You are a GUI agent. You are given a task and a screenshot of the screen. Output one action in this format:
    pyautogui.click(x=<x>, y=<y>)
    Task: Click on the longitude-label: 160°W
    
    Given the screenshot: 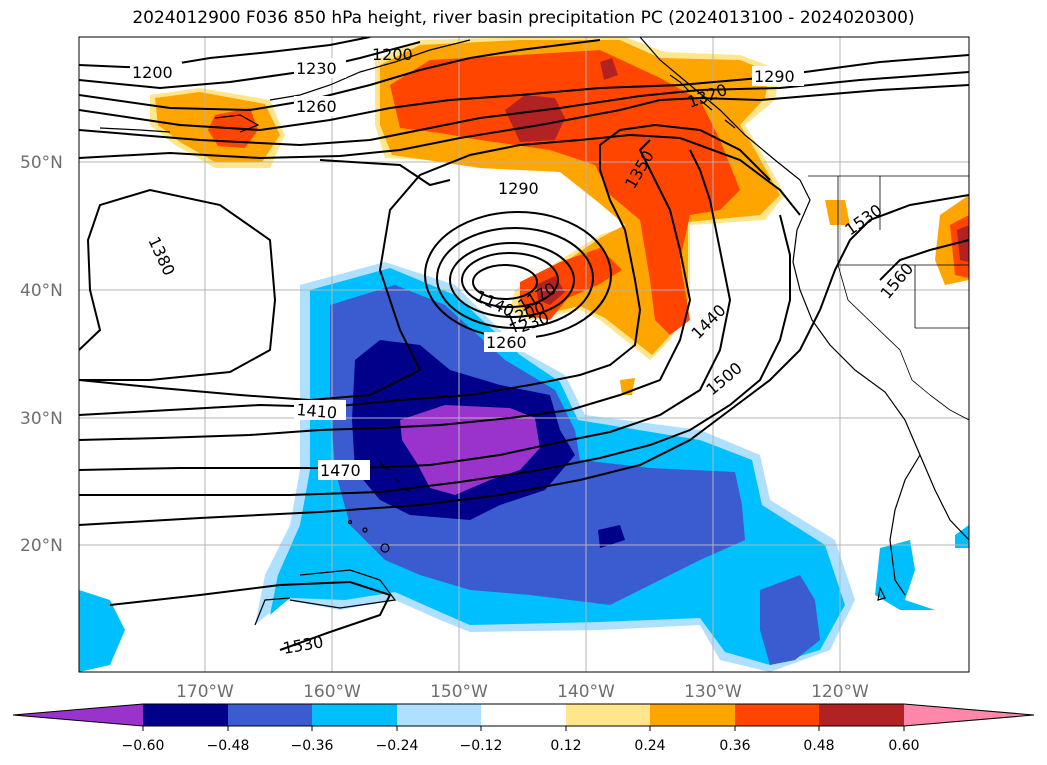 What is the action you would take?
    pyautogui.click(x=332, y=692)
    